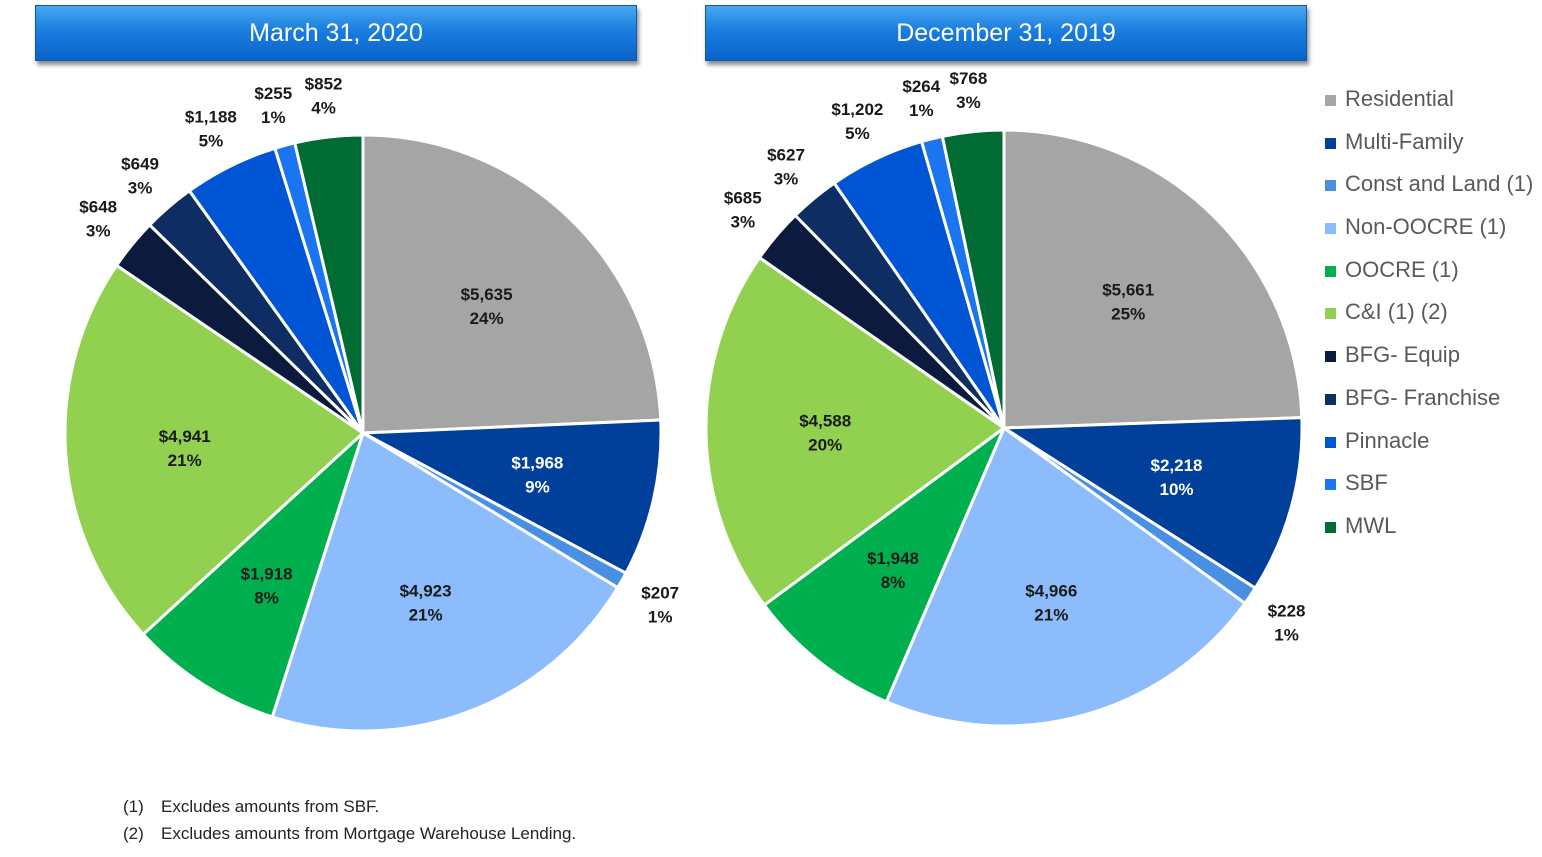  I want to click on legend-label-residential: Residential, so click(1399, 98).